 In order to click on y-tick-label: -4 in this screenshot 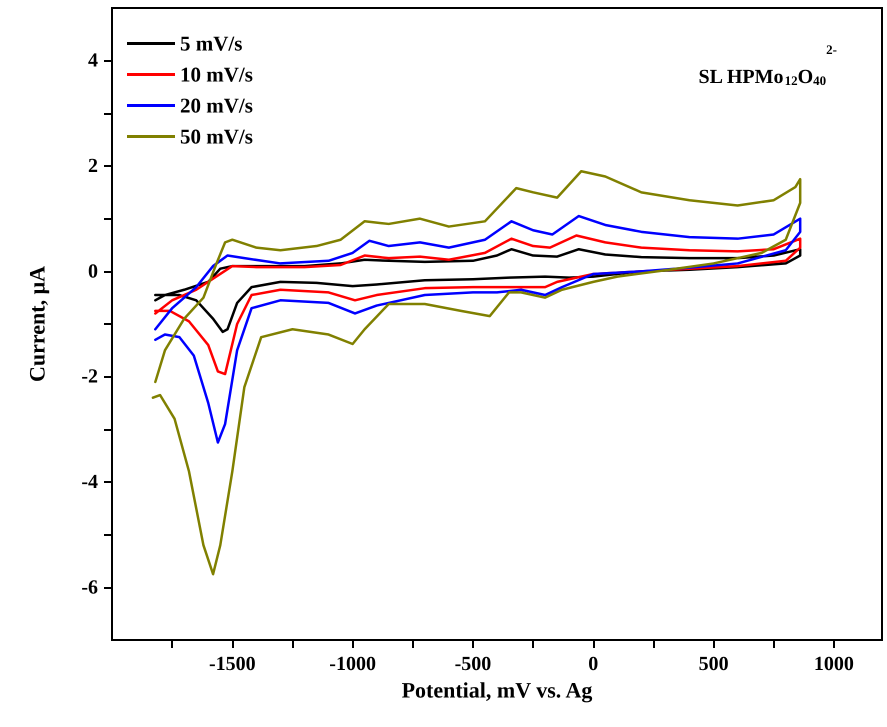, I will do `click(89, 482)`.